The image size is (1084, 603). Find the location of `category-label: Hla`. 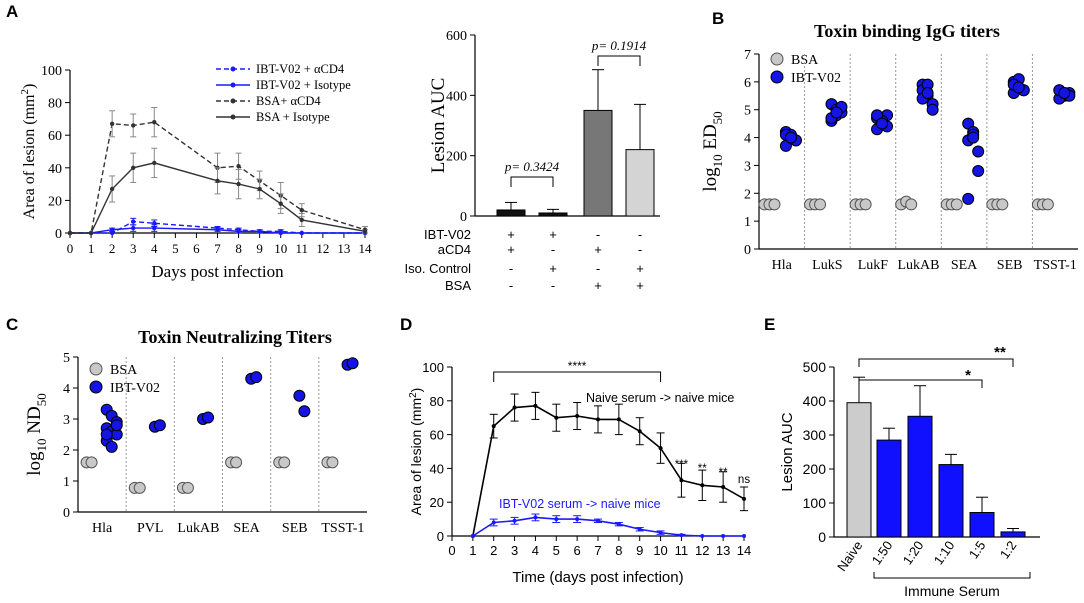

category-label: Hla is located at coordinates (102, 528).